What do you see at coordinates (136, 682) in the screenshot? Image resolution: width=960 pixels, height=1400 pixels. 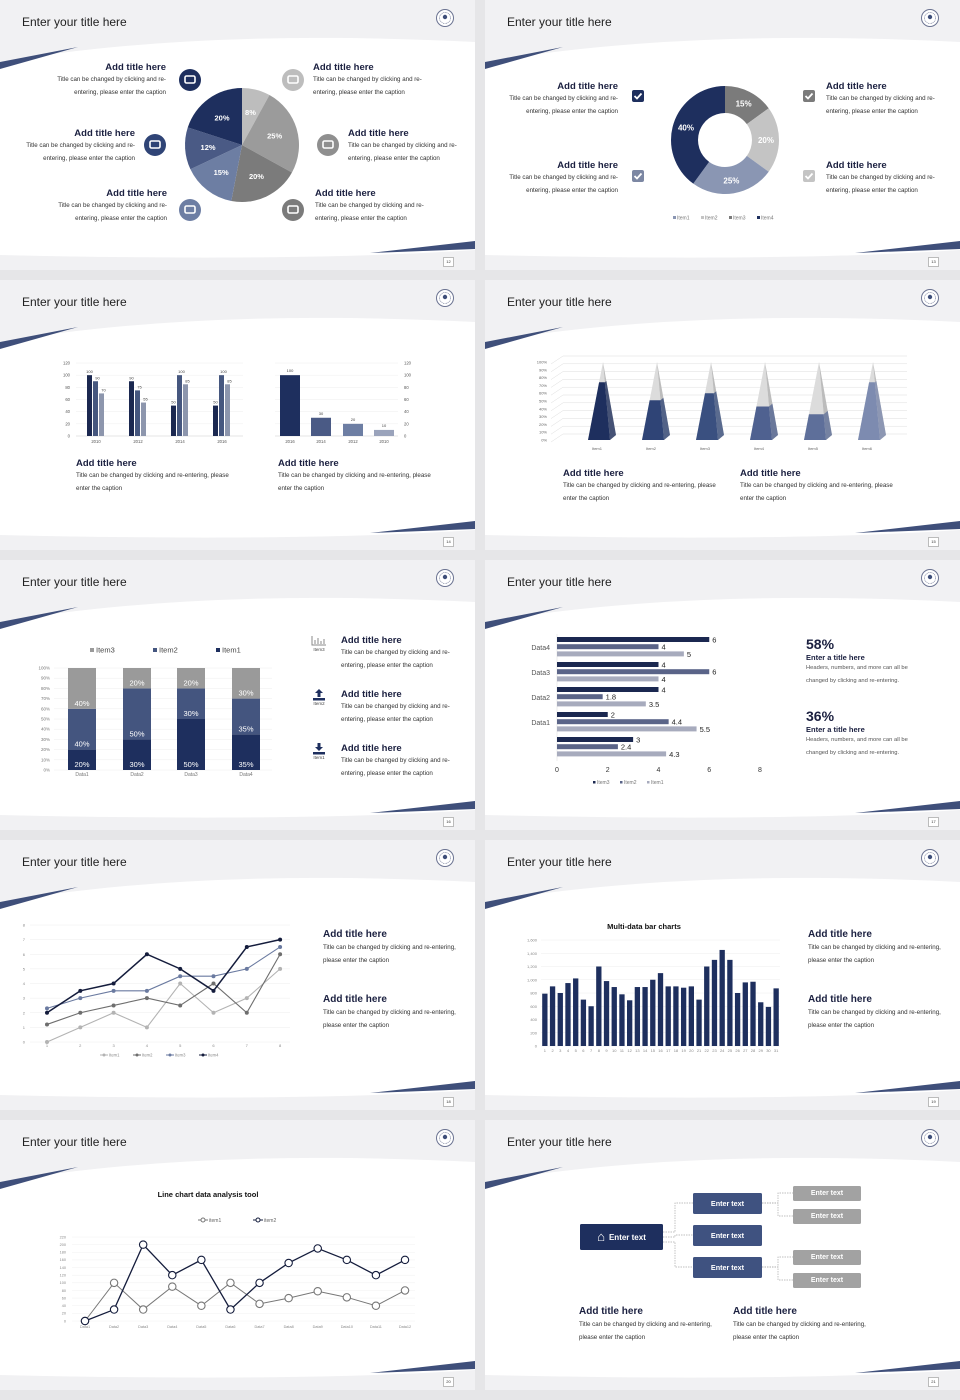 I see `segment-label: 20%` at bounding box center [136, 682].